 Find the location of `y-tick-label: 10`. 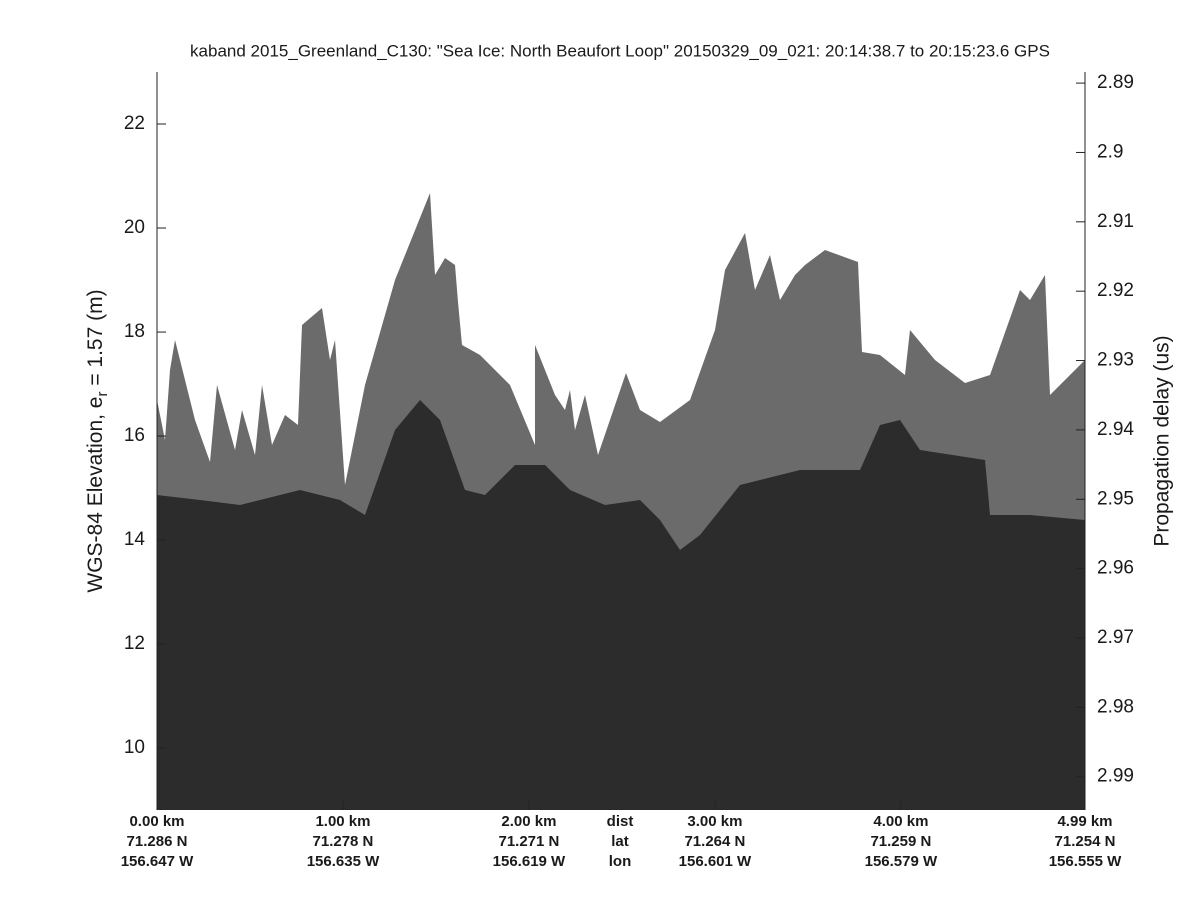

y-tick-label: 10 is located at coordinates (134, 747).